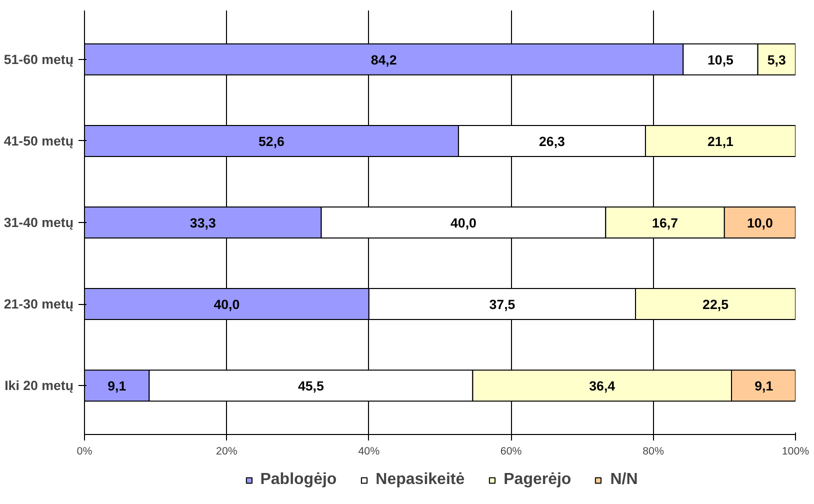  What do you see at coordinates (39, 386) in the screenshot?
I see `y-tick-label: Iki 20 metų` at bounding box center [39, 386].